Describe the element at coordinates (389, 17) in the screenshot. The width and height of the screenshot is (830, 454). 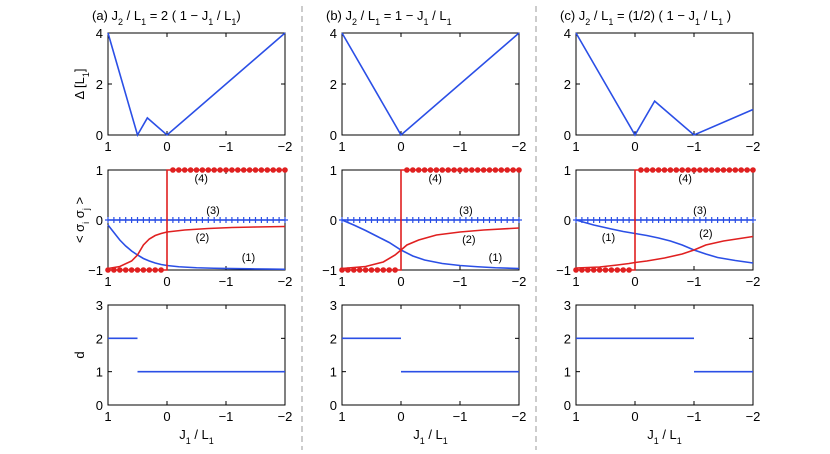
I see `panel-title: (b) J2 / L1 = 1 − J1 / L1` at that location.